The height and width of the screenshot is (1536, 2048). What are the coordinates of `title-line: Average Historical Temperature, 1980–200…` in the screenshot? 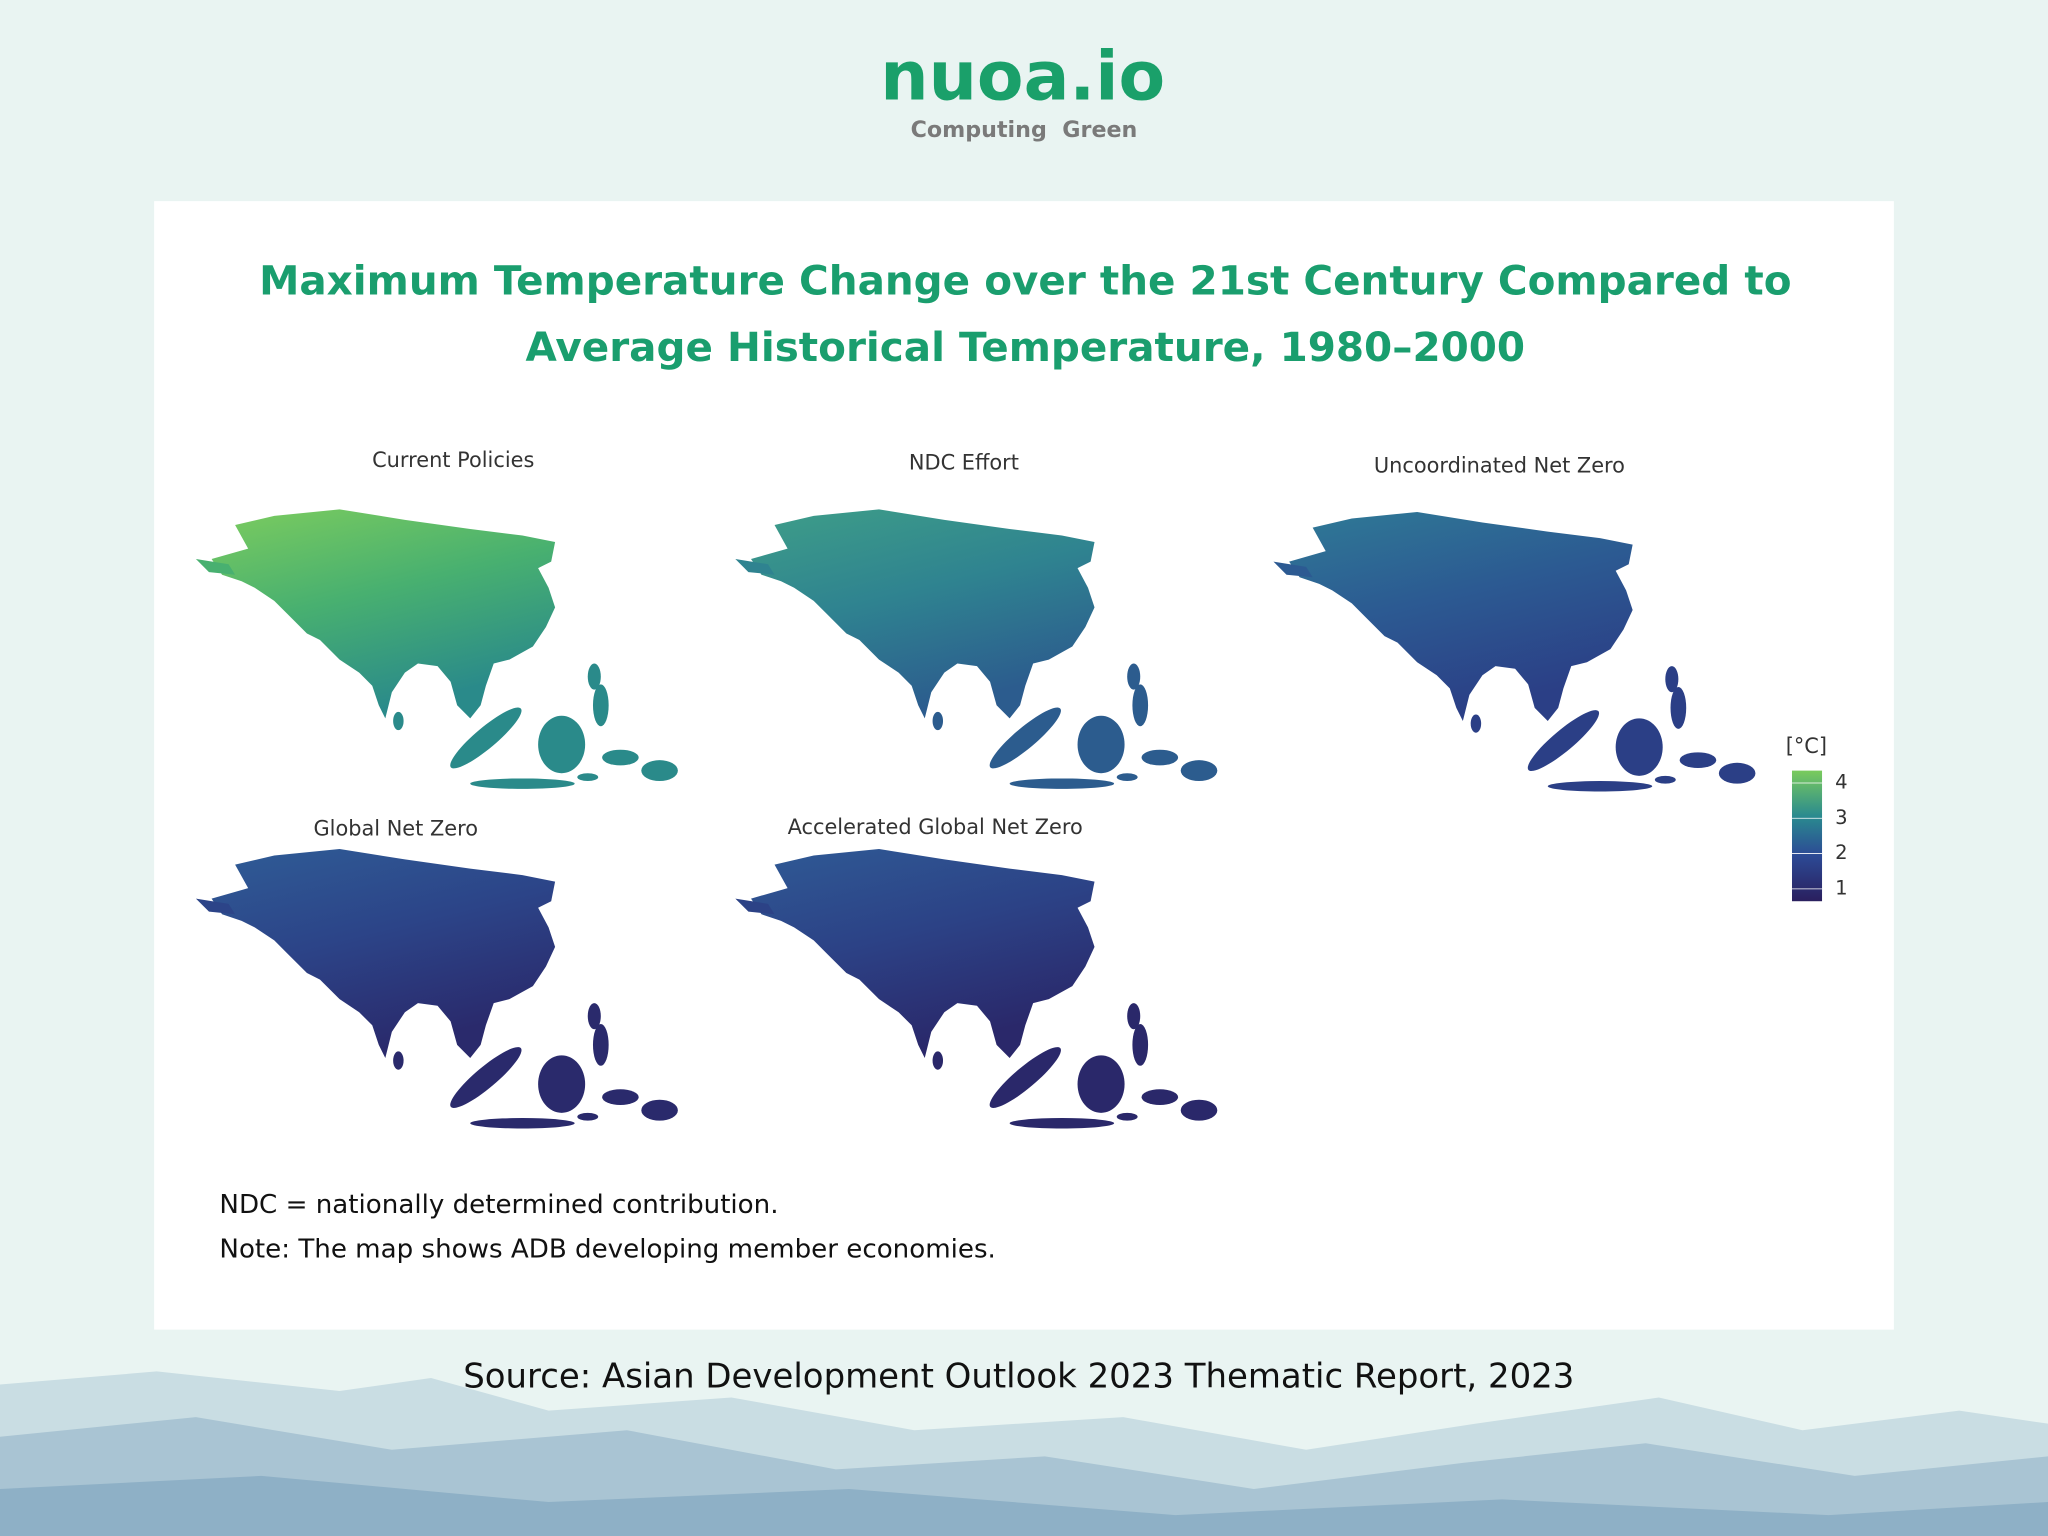 It's located at (1026, 347).